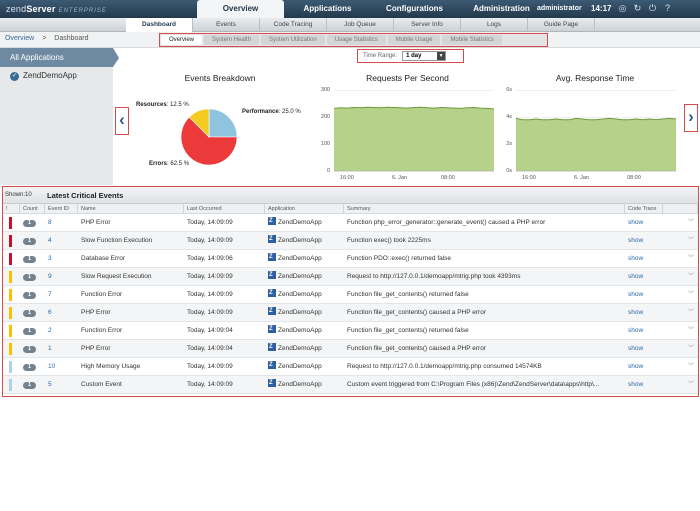 The image size is (700, 511). Describe the element at coordinates (325, 117) in the screenshot. I see `y-tick-label: 200` at that location.